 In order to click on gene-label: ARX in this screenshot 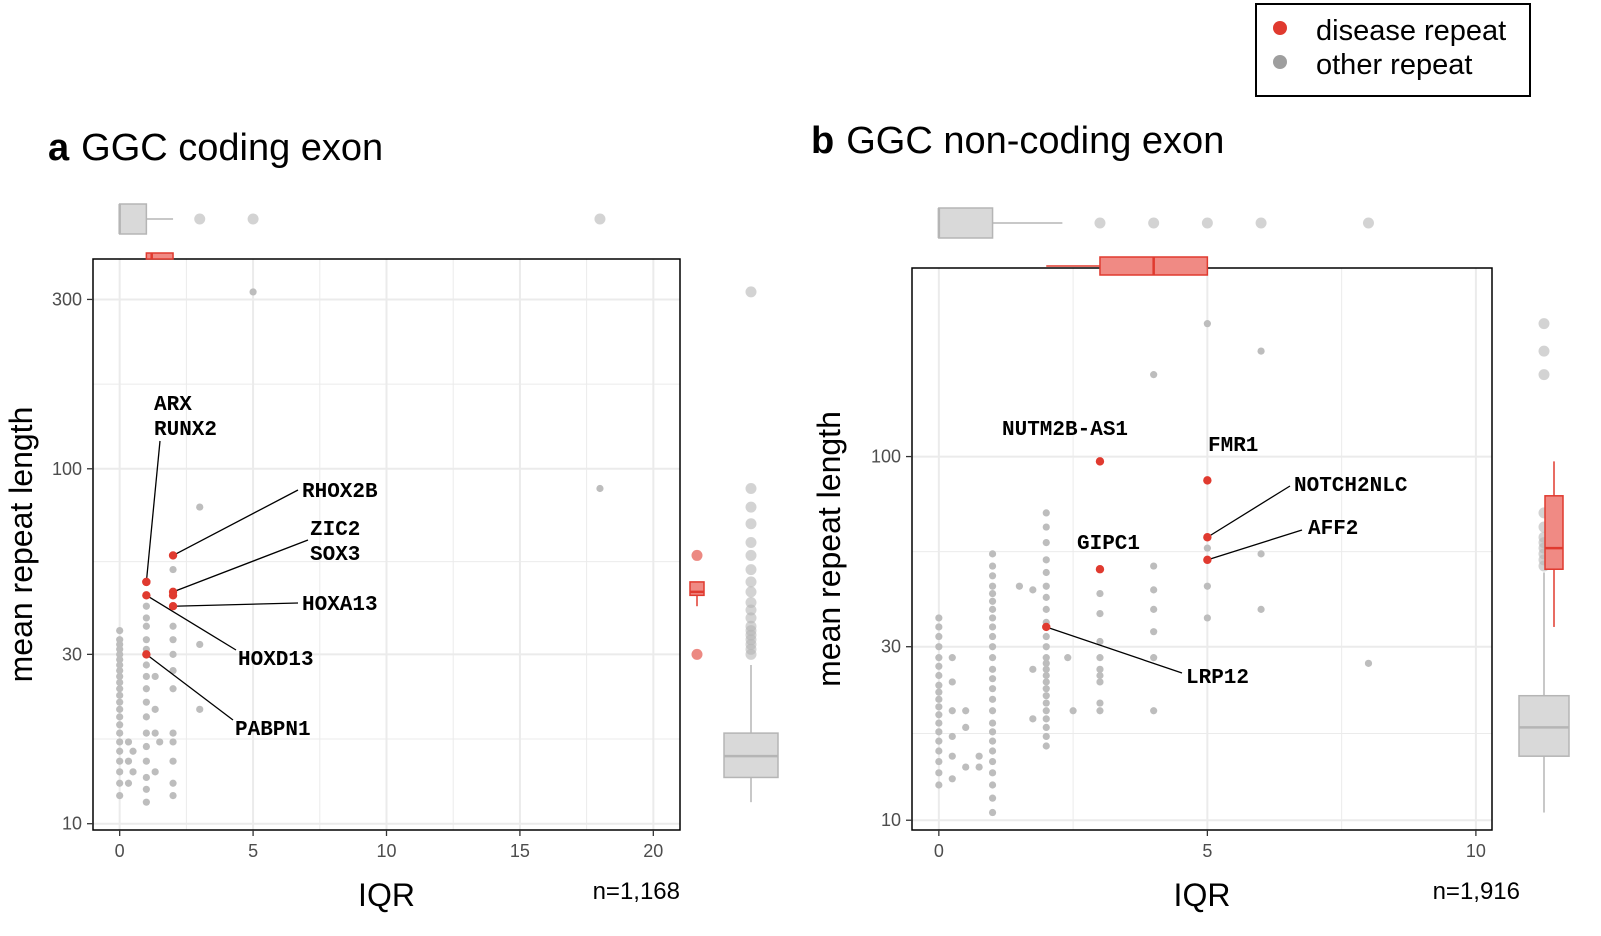, I will do `click(173, 405)`.